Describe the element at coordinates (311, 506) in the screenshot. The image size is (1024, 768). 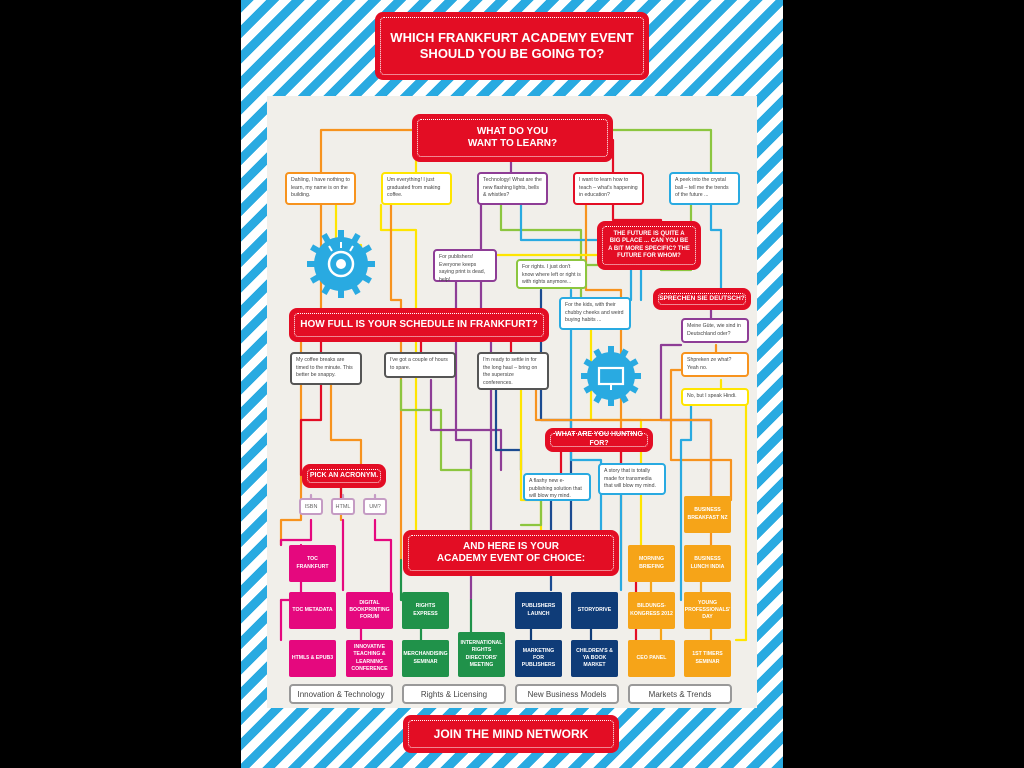
I see `acronym-isbn: ISBN` at that location.